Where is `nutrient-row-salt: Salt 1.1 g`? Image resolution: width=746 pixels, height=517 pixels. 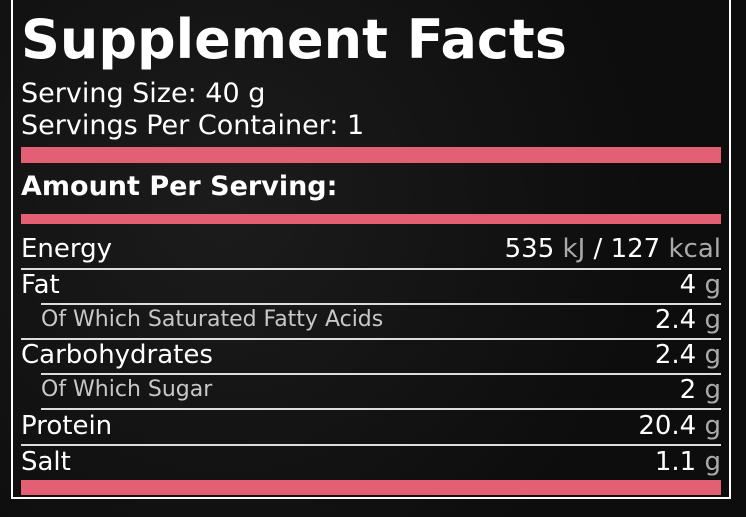 nutrient-row-salt: Salt 1.1 g is located at coordinates (371, 461).